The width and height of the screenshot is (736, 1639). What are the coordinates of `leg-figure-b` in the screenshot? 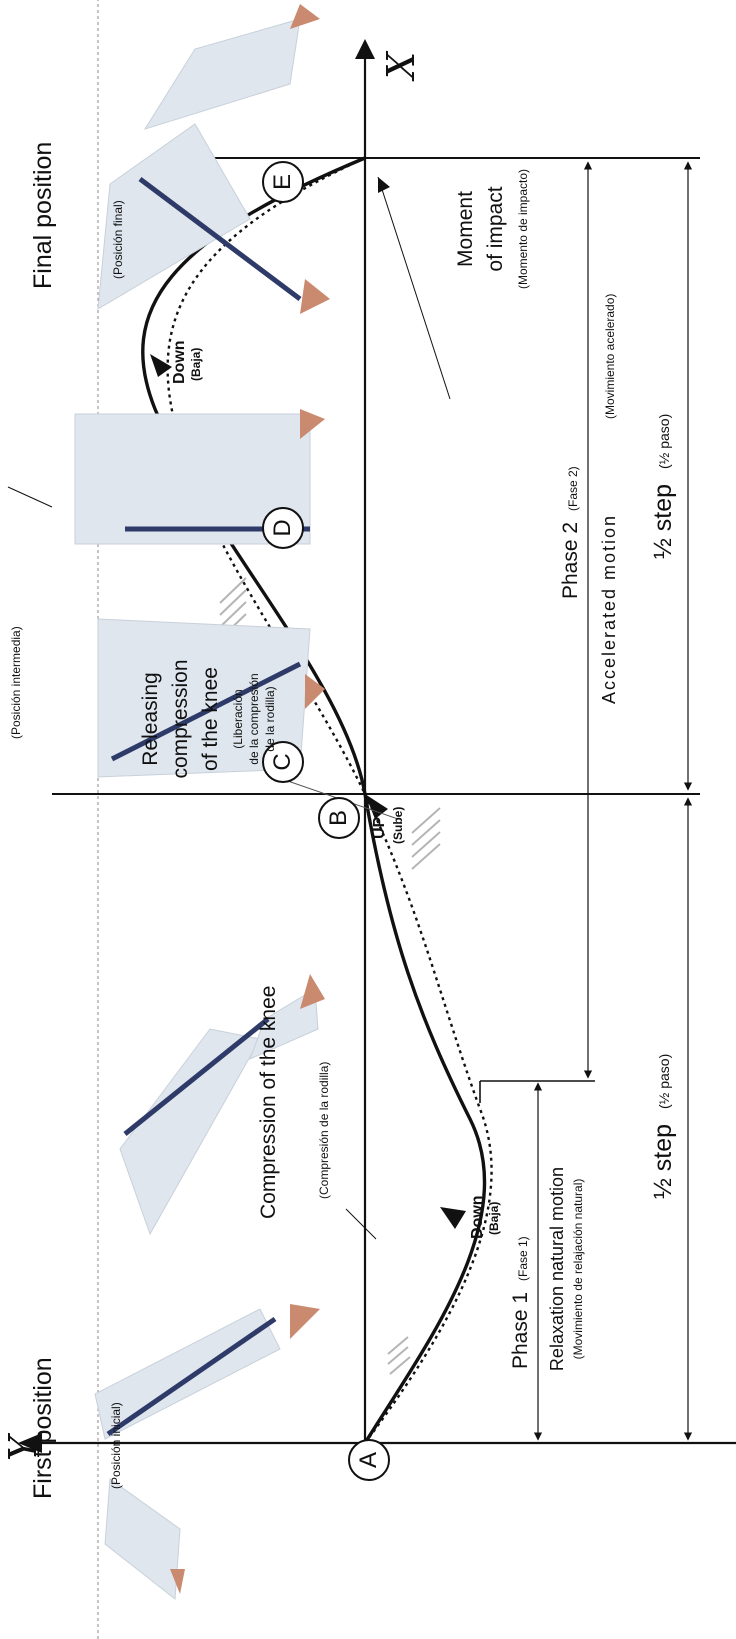 It's located at (222, 1105).